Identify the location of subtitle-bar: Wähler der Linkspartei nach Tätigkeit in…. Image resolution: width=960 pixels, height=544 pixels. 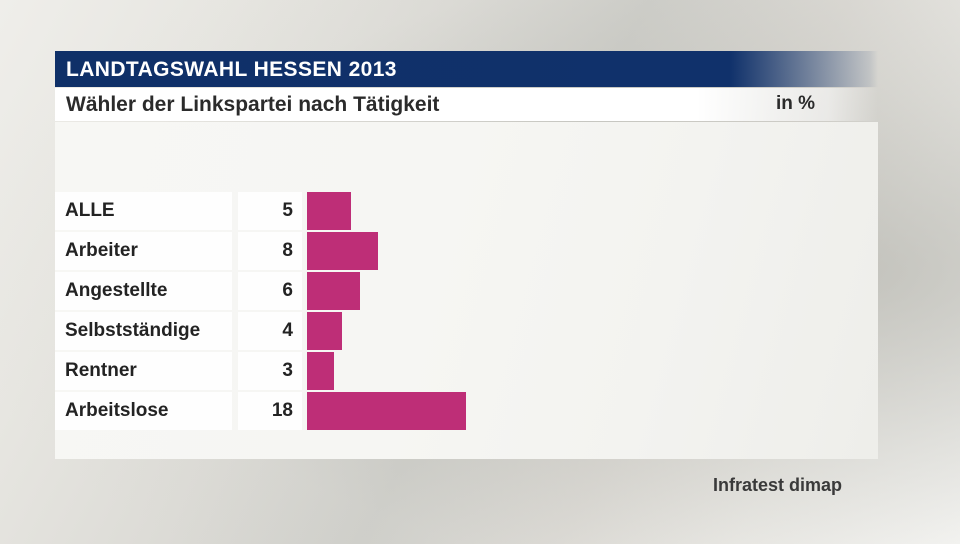
(466, 104).